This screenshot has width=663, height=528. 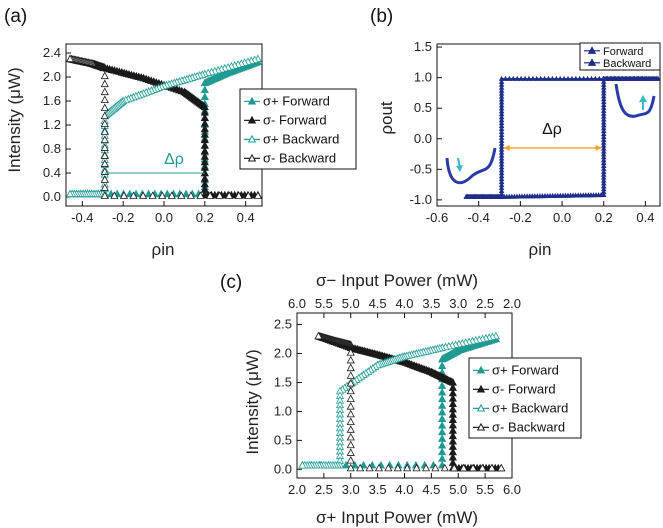 I want to click on panel-c-xtick-label: 6.0, so click(x=512, y=489).